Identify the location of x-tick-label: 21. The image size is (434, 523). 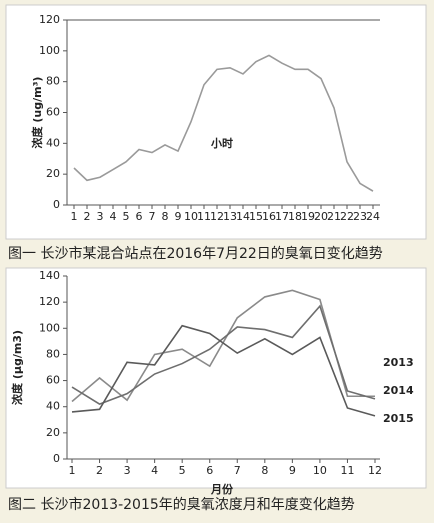
(334, 216).